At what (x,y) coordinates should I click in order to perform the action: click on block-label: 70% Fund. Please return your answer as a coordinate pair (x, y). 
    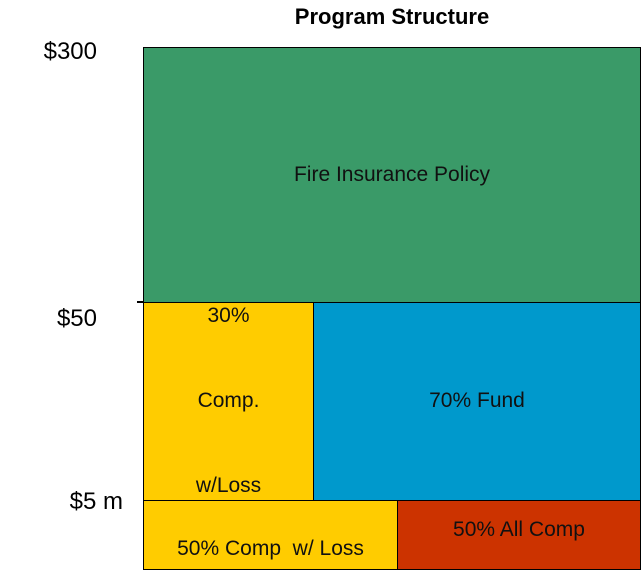
    Looking at the image, I should click on (477, 401).